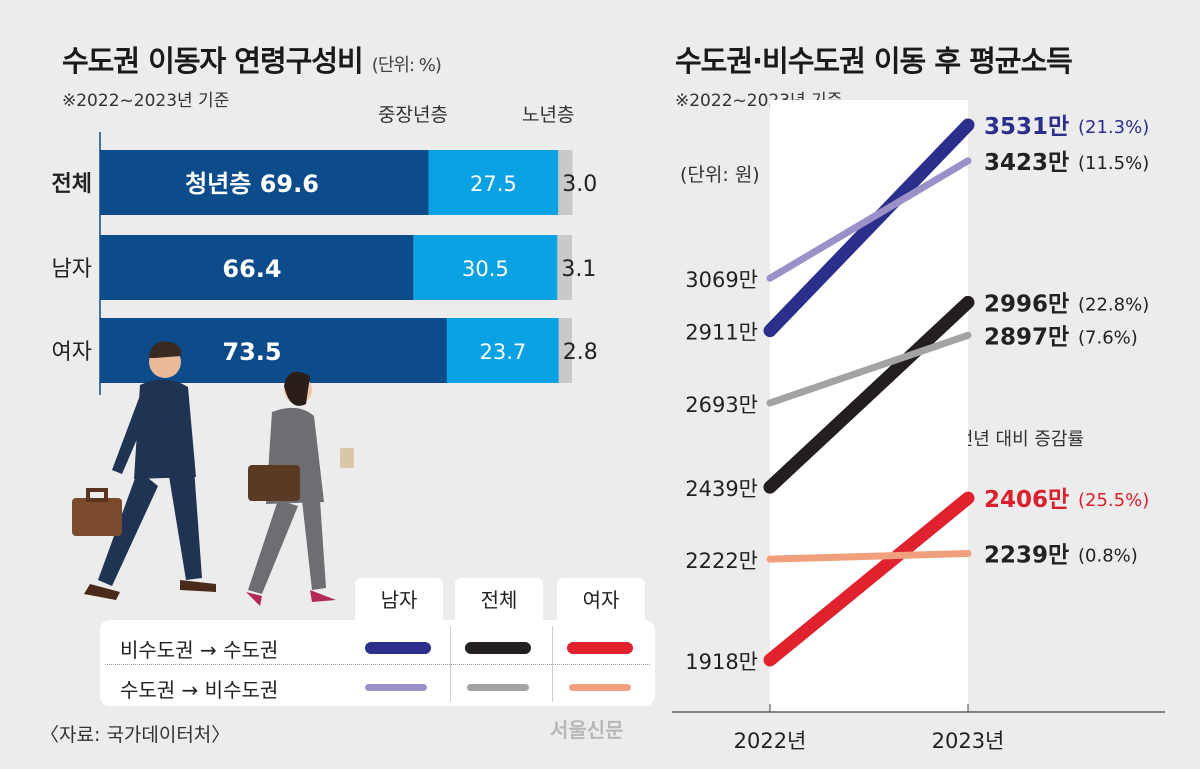 The image size is (1200, 769). What do you see at coordinates (300, 488) in the screenshot?
I see `woman-figure` at bounding box center [300, 488].